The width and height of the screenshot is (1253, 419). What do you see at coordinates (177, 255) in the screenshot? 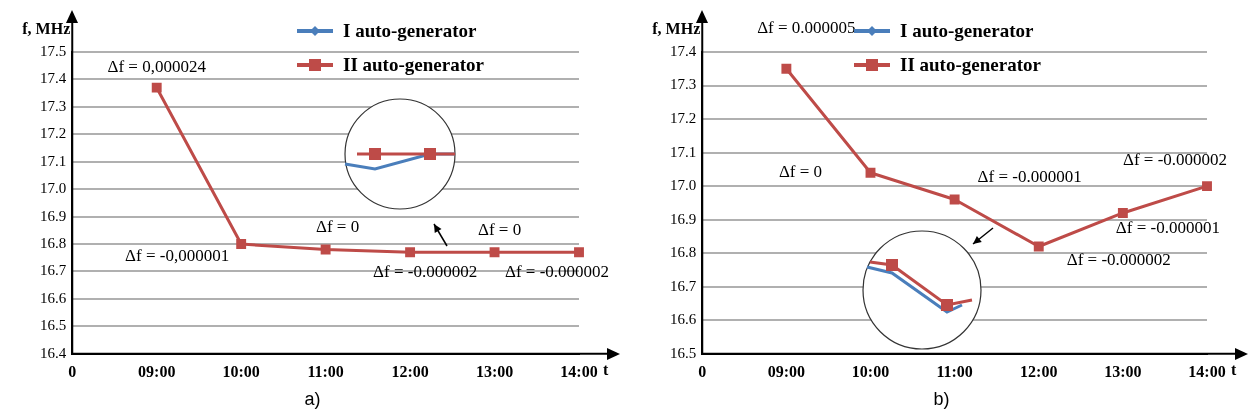
I see `annotation: Δf = -0,000001` at bounding box center [177, 255].